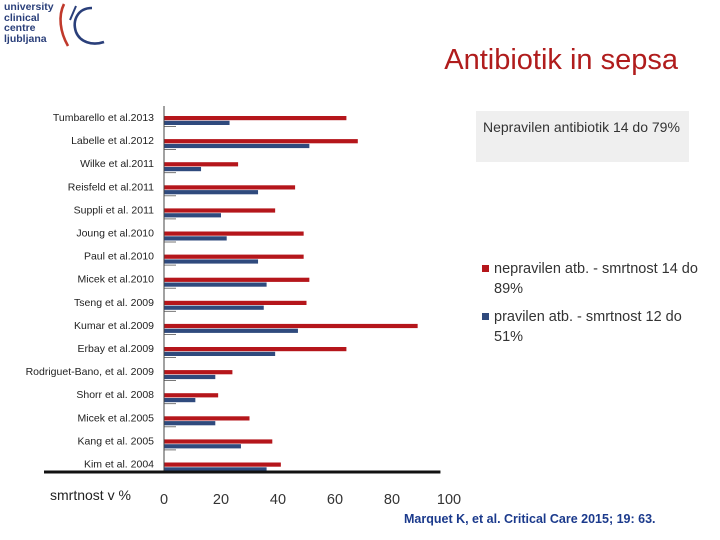  I want to click on category-label: Suppli et al. 2011, so click(114, 210).